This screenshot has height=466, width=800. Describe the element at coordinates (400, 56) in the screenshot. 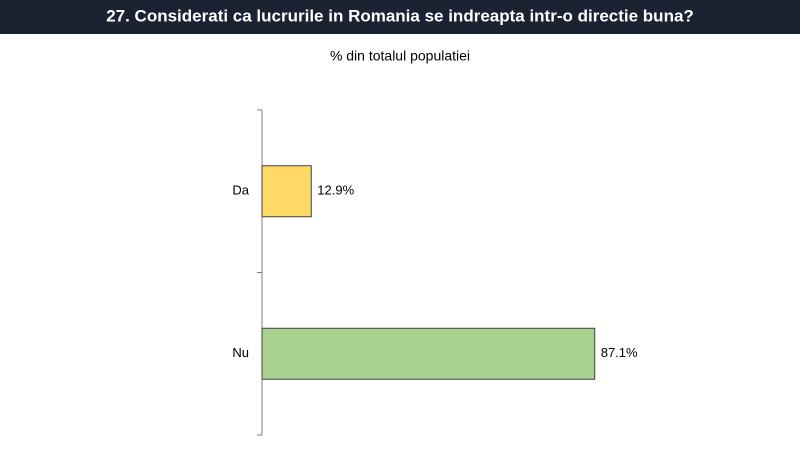

I see `chart-subtitle: % din totalul populatiei` at that location.